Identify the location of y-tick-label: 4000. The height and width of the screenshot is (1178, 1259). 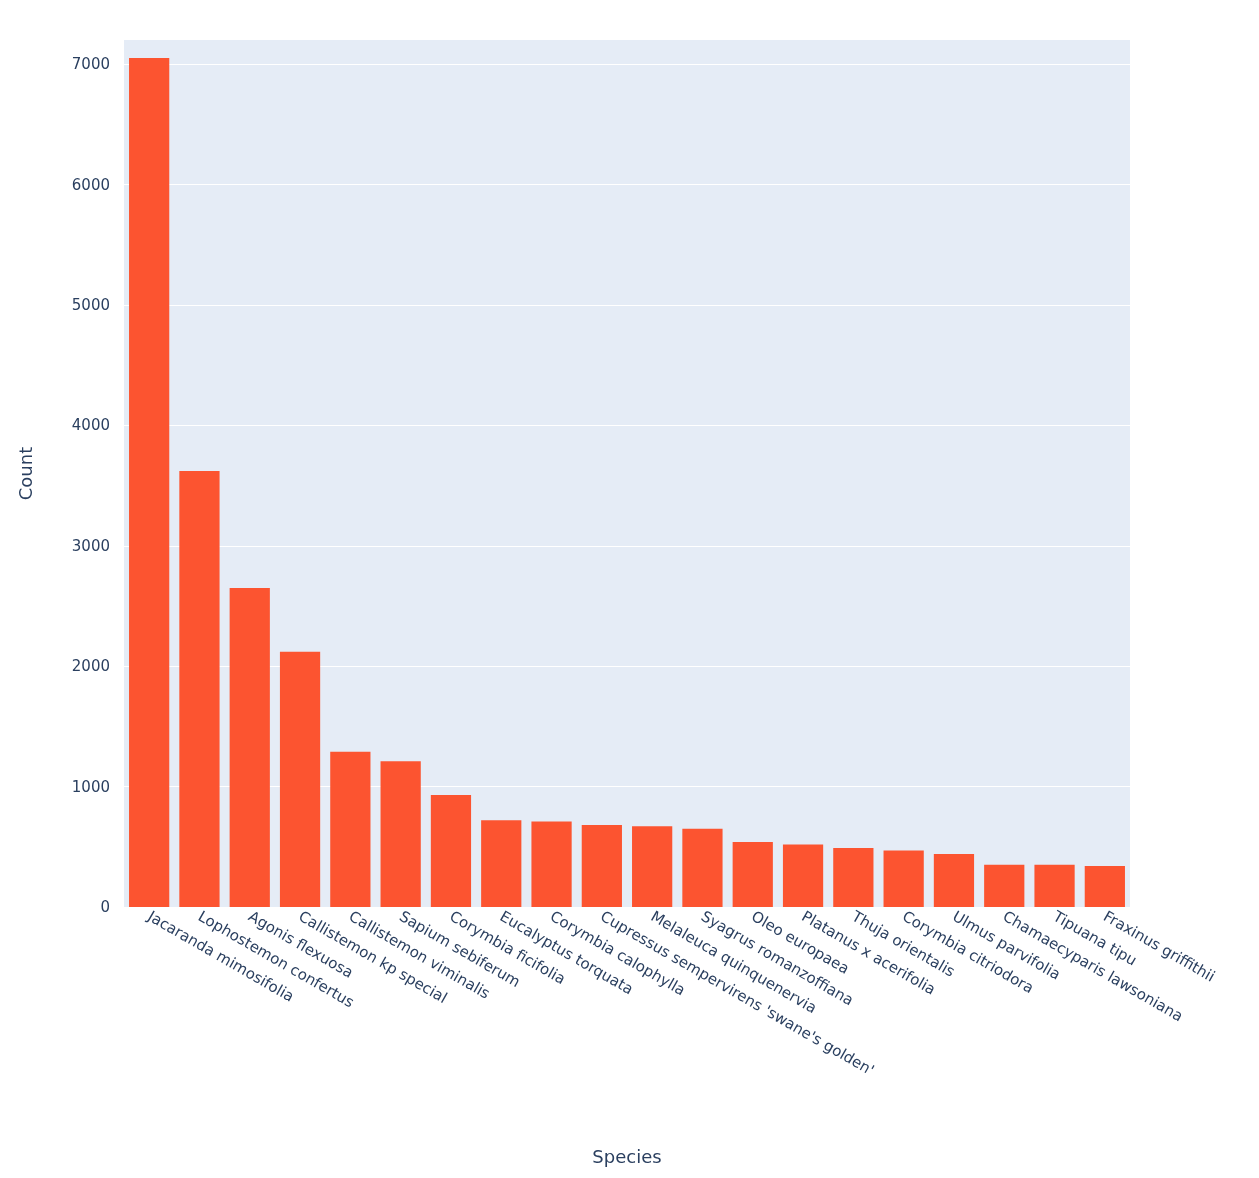
(90, 425).